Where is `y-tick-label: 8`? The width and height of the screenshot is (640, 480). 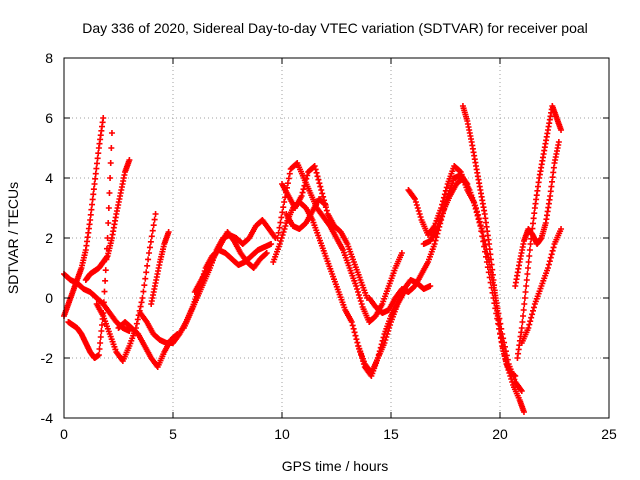 y-tick-label: 8 is located at coordinates (49, 58).